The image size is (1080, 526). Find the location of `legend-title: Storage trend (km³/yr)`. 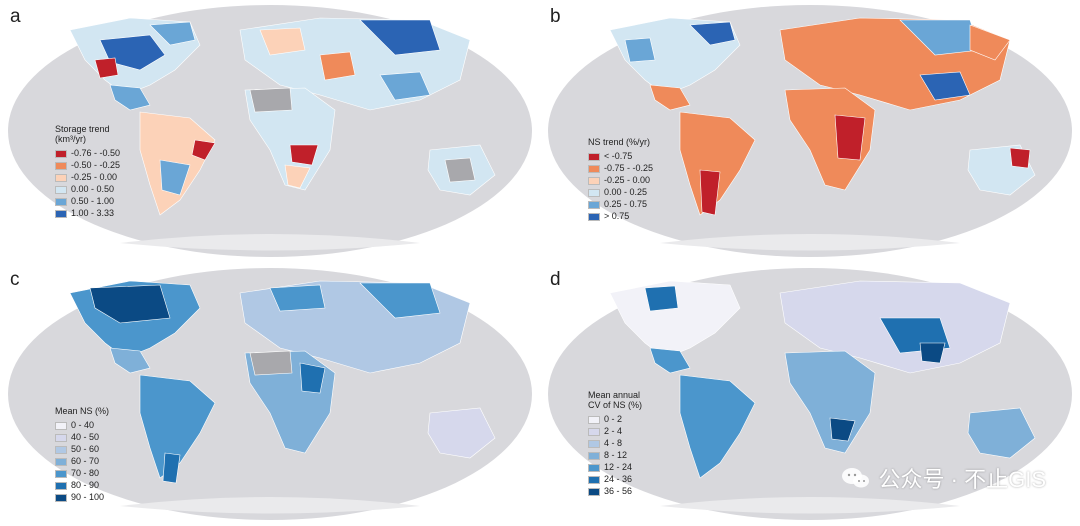

legend-title: Storage trend (km³/yr) is located at coordinates (82, 134).